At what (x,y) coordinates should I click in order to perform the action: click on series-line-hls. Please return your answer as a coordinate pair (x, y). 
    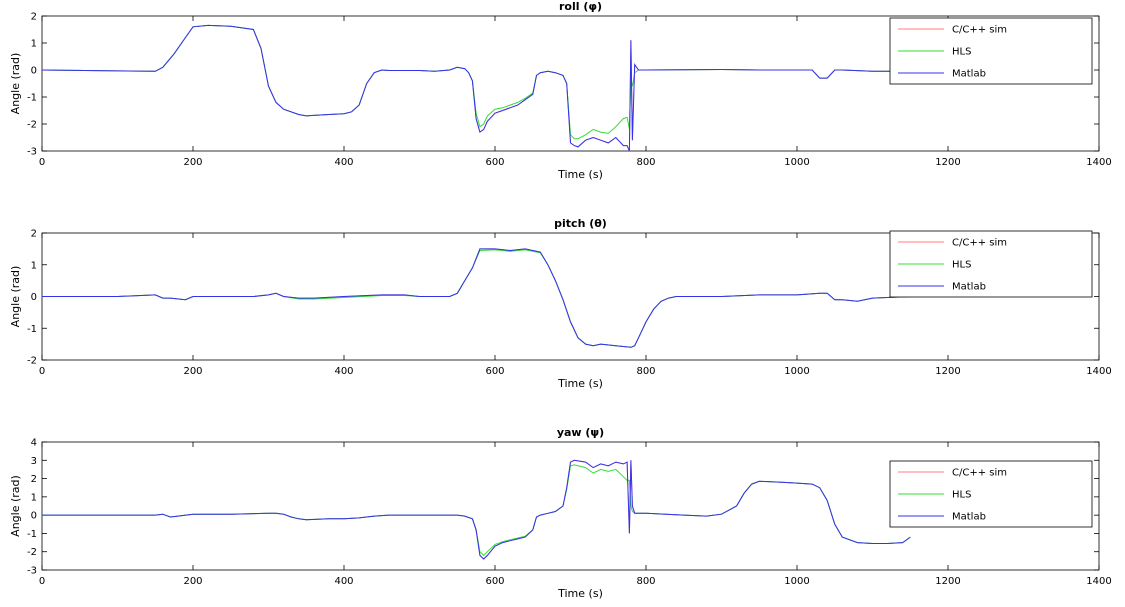
    Looking at the image, I should click on (476, 510).